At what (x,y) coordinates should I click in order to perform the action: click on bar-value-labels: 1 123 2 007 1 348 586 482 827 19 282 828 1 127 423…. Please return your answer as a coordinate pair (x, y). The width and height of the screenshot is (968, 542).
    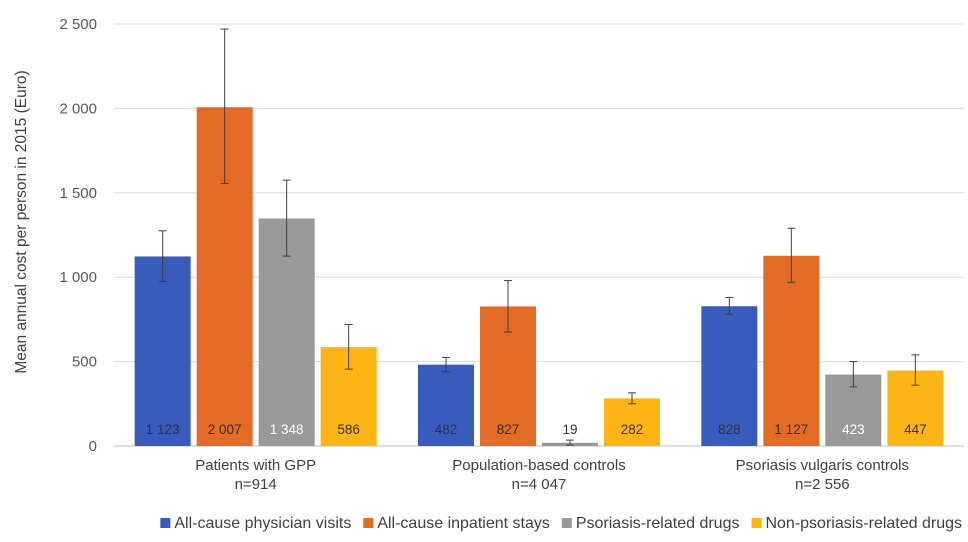
    Looking at the image, I should click on (536, 429).